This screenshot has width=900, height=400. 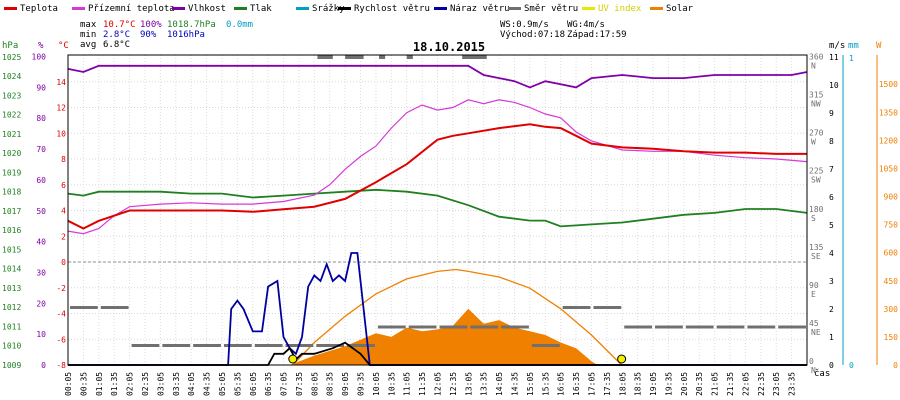 What do you see at coordinates (684, 384) in the screenshot?
I see `x-tick-label: 20:05` at bounding box center [684, 384].